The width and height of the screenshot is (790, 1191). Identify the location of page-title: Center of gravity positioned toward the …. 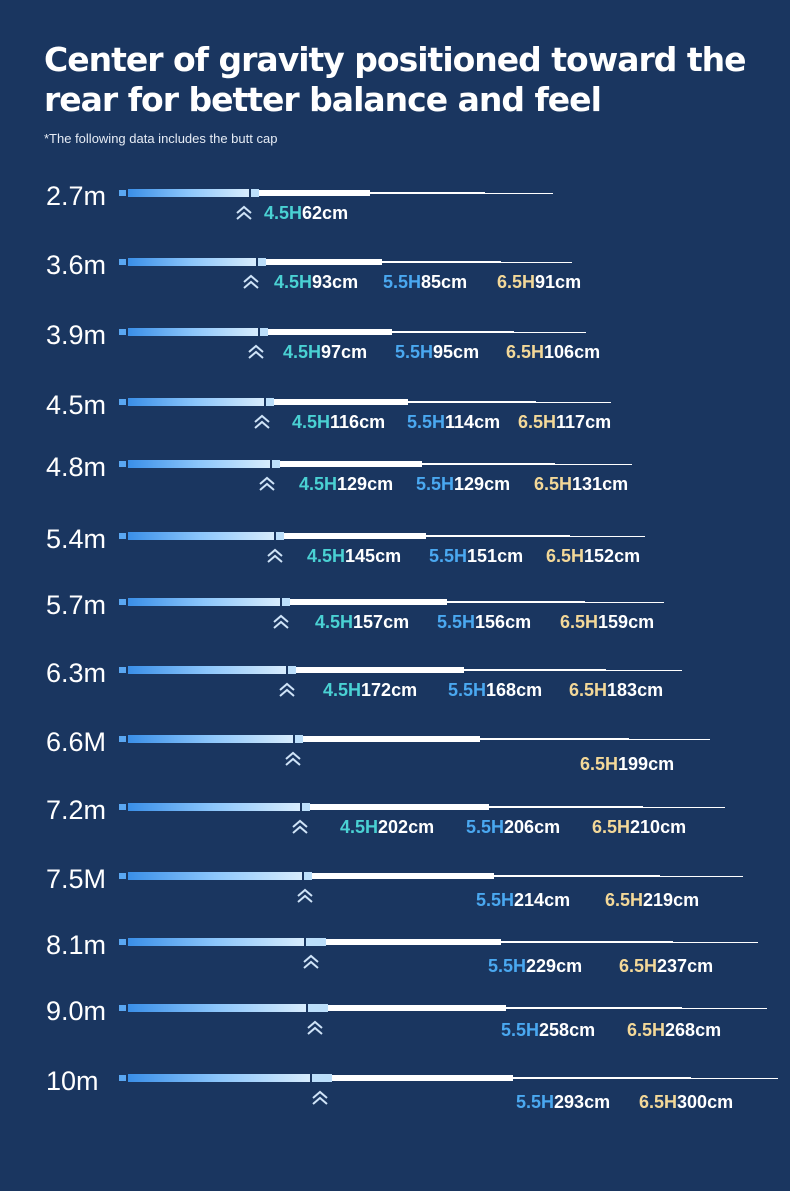
(395, 80).